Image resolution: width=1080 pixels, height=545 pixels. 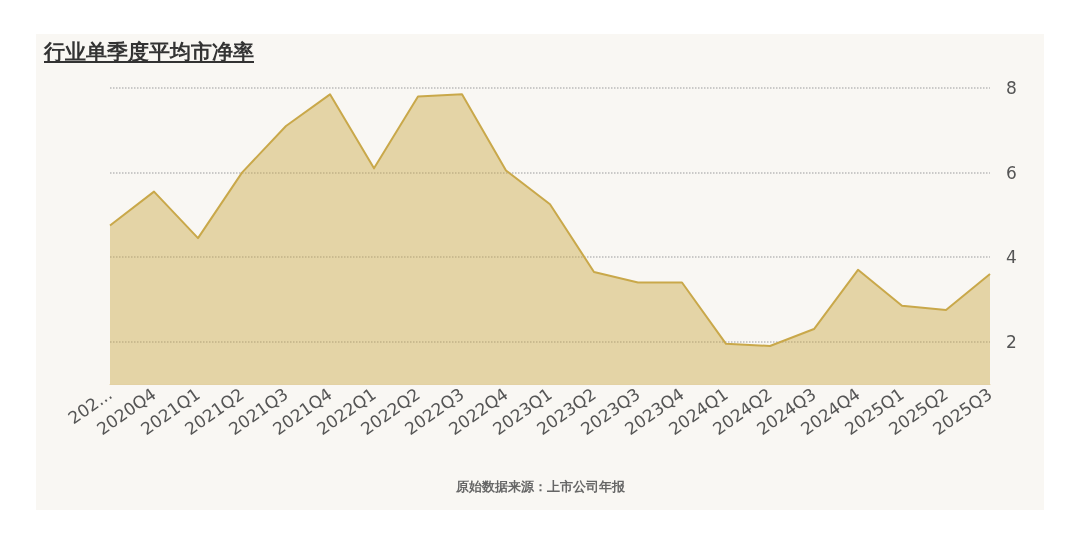 I want to click on y-tick-label: 6, so click(x=1011, y=172).